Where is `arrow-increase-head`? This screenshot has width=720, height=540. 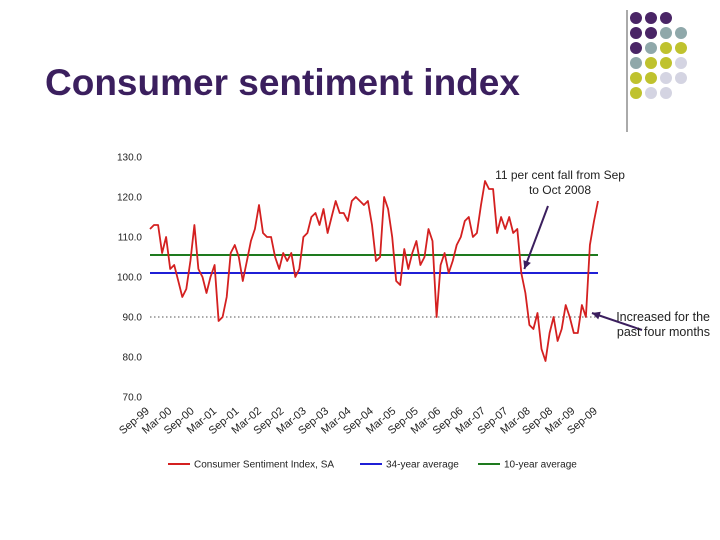 arrow-increase-head is located at coordinates (596, 315).